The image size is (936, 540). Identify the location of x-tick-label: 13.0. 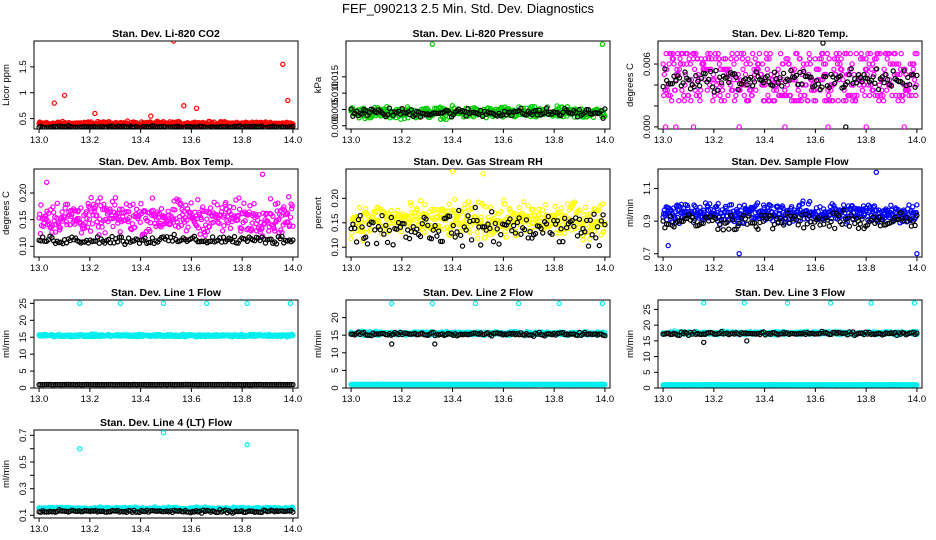
(351, 268).